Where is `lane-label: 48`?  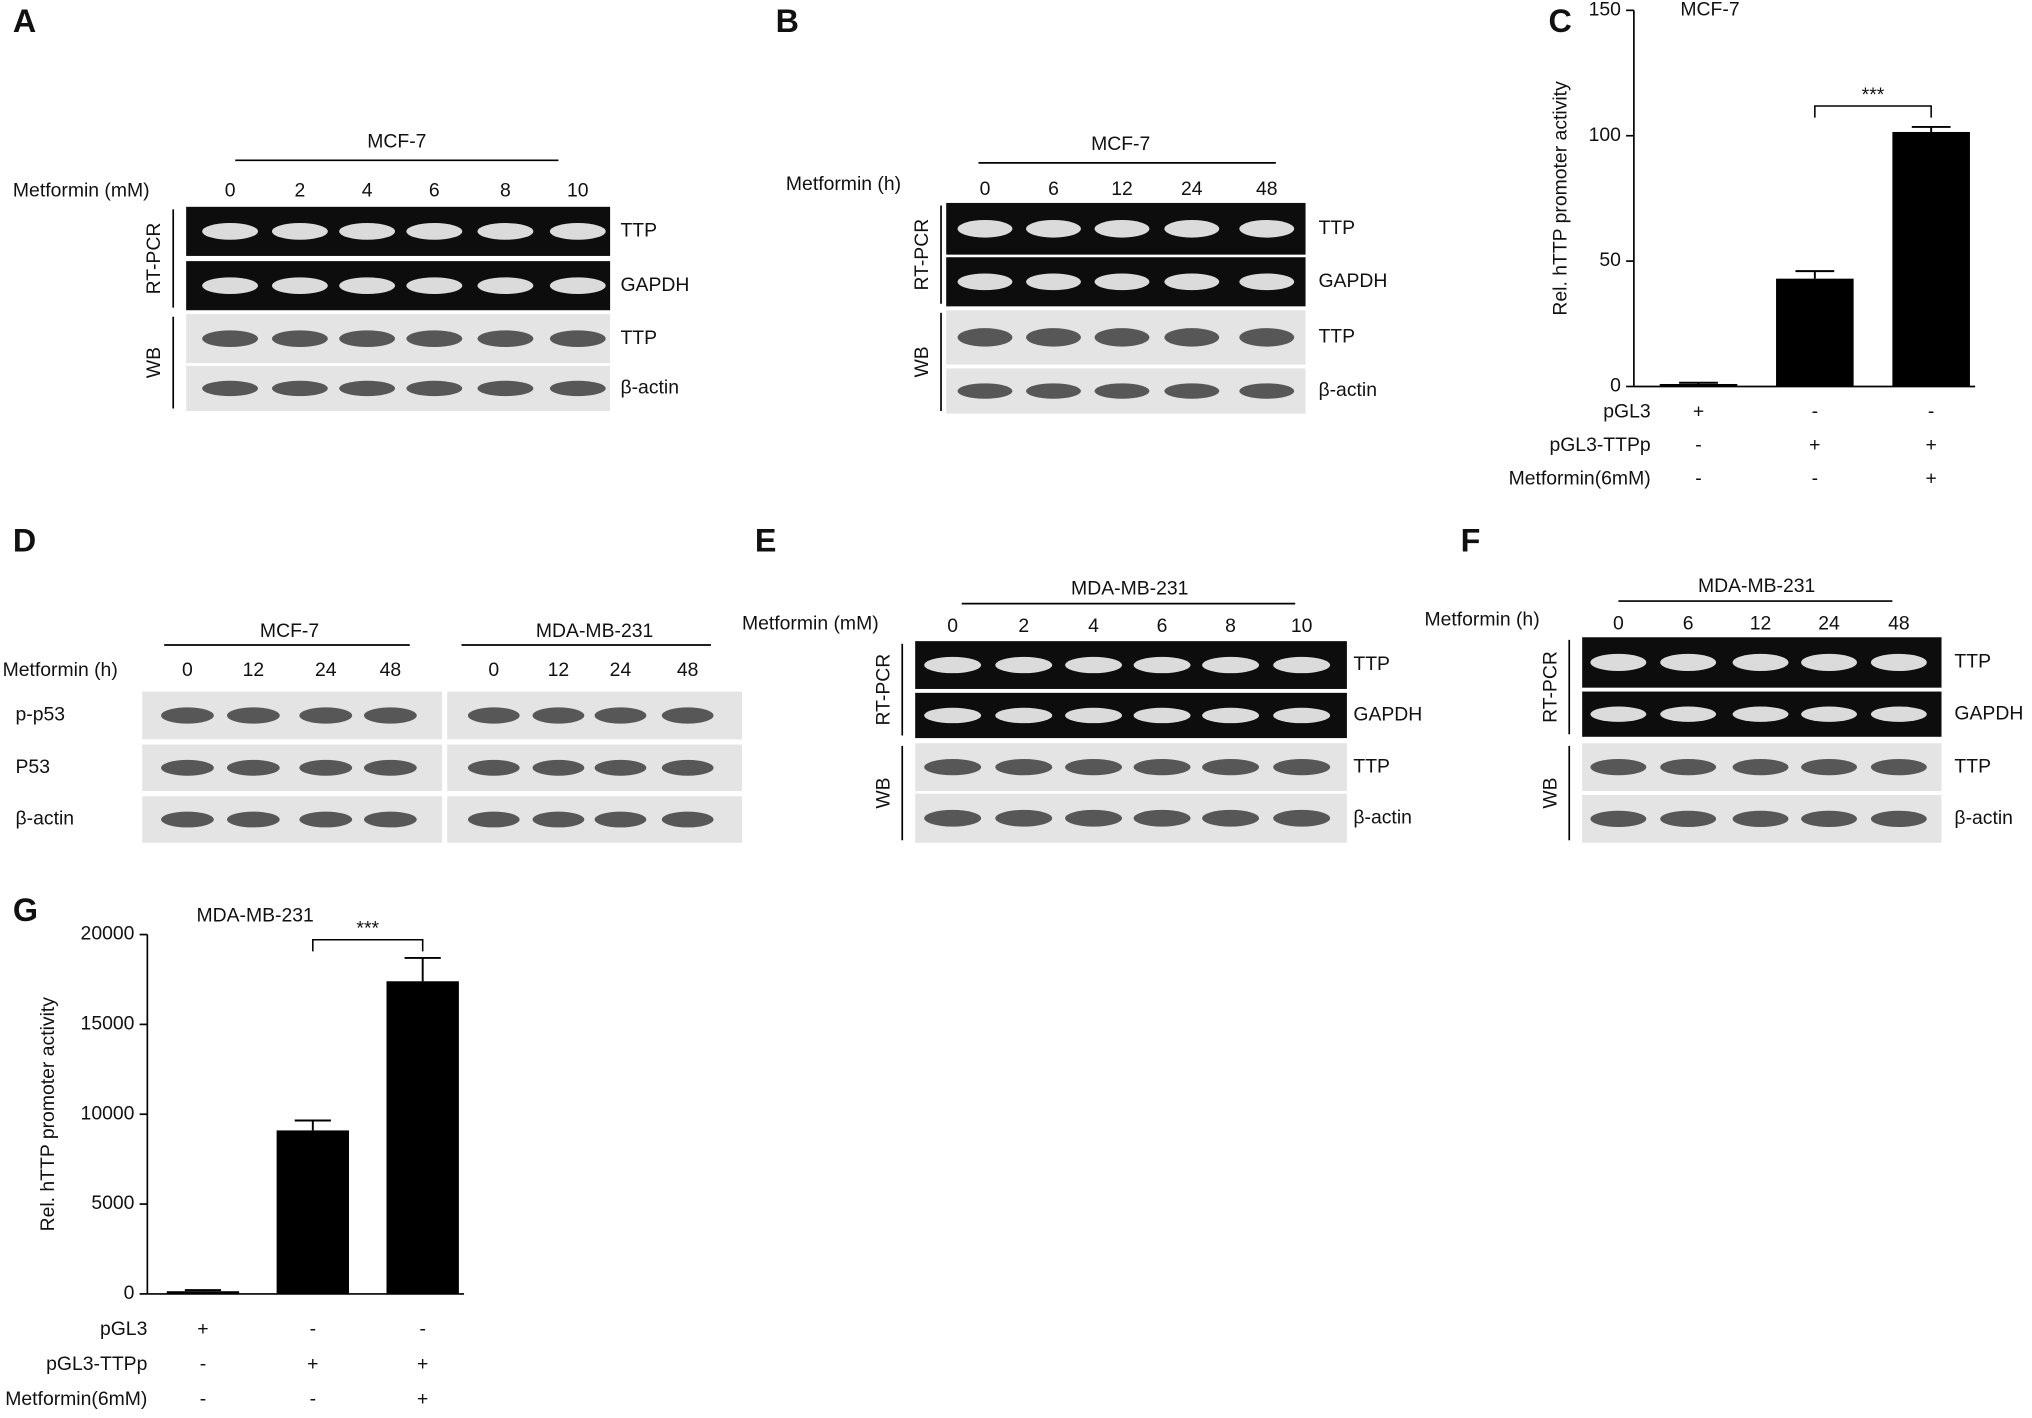 lane-label: 48 is located at coordinates (1267, 189).